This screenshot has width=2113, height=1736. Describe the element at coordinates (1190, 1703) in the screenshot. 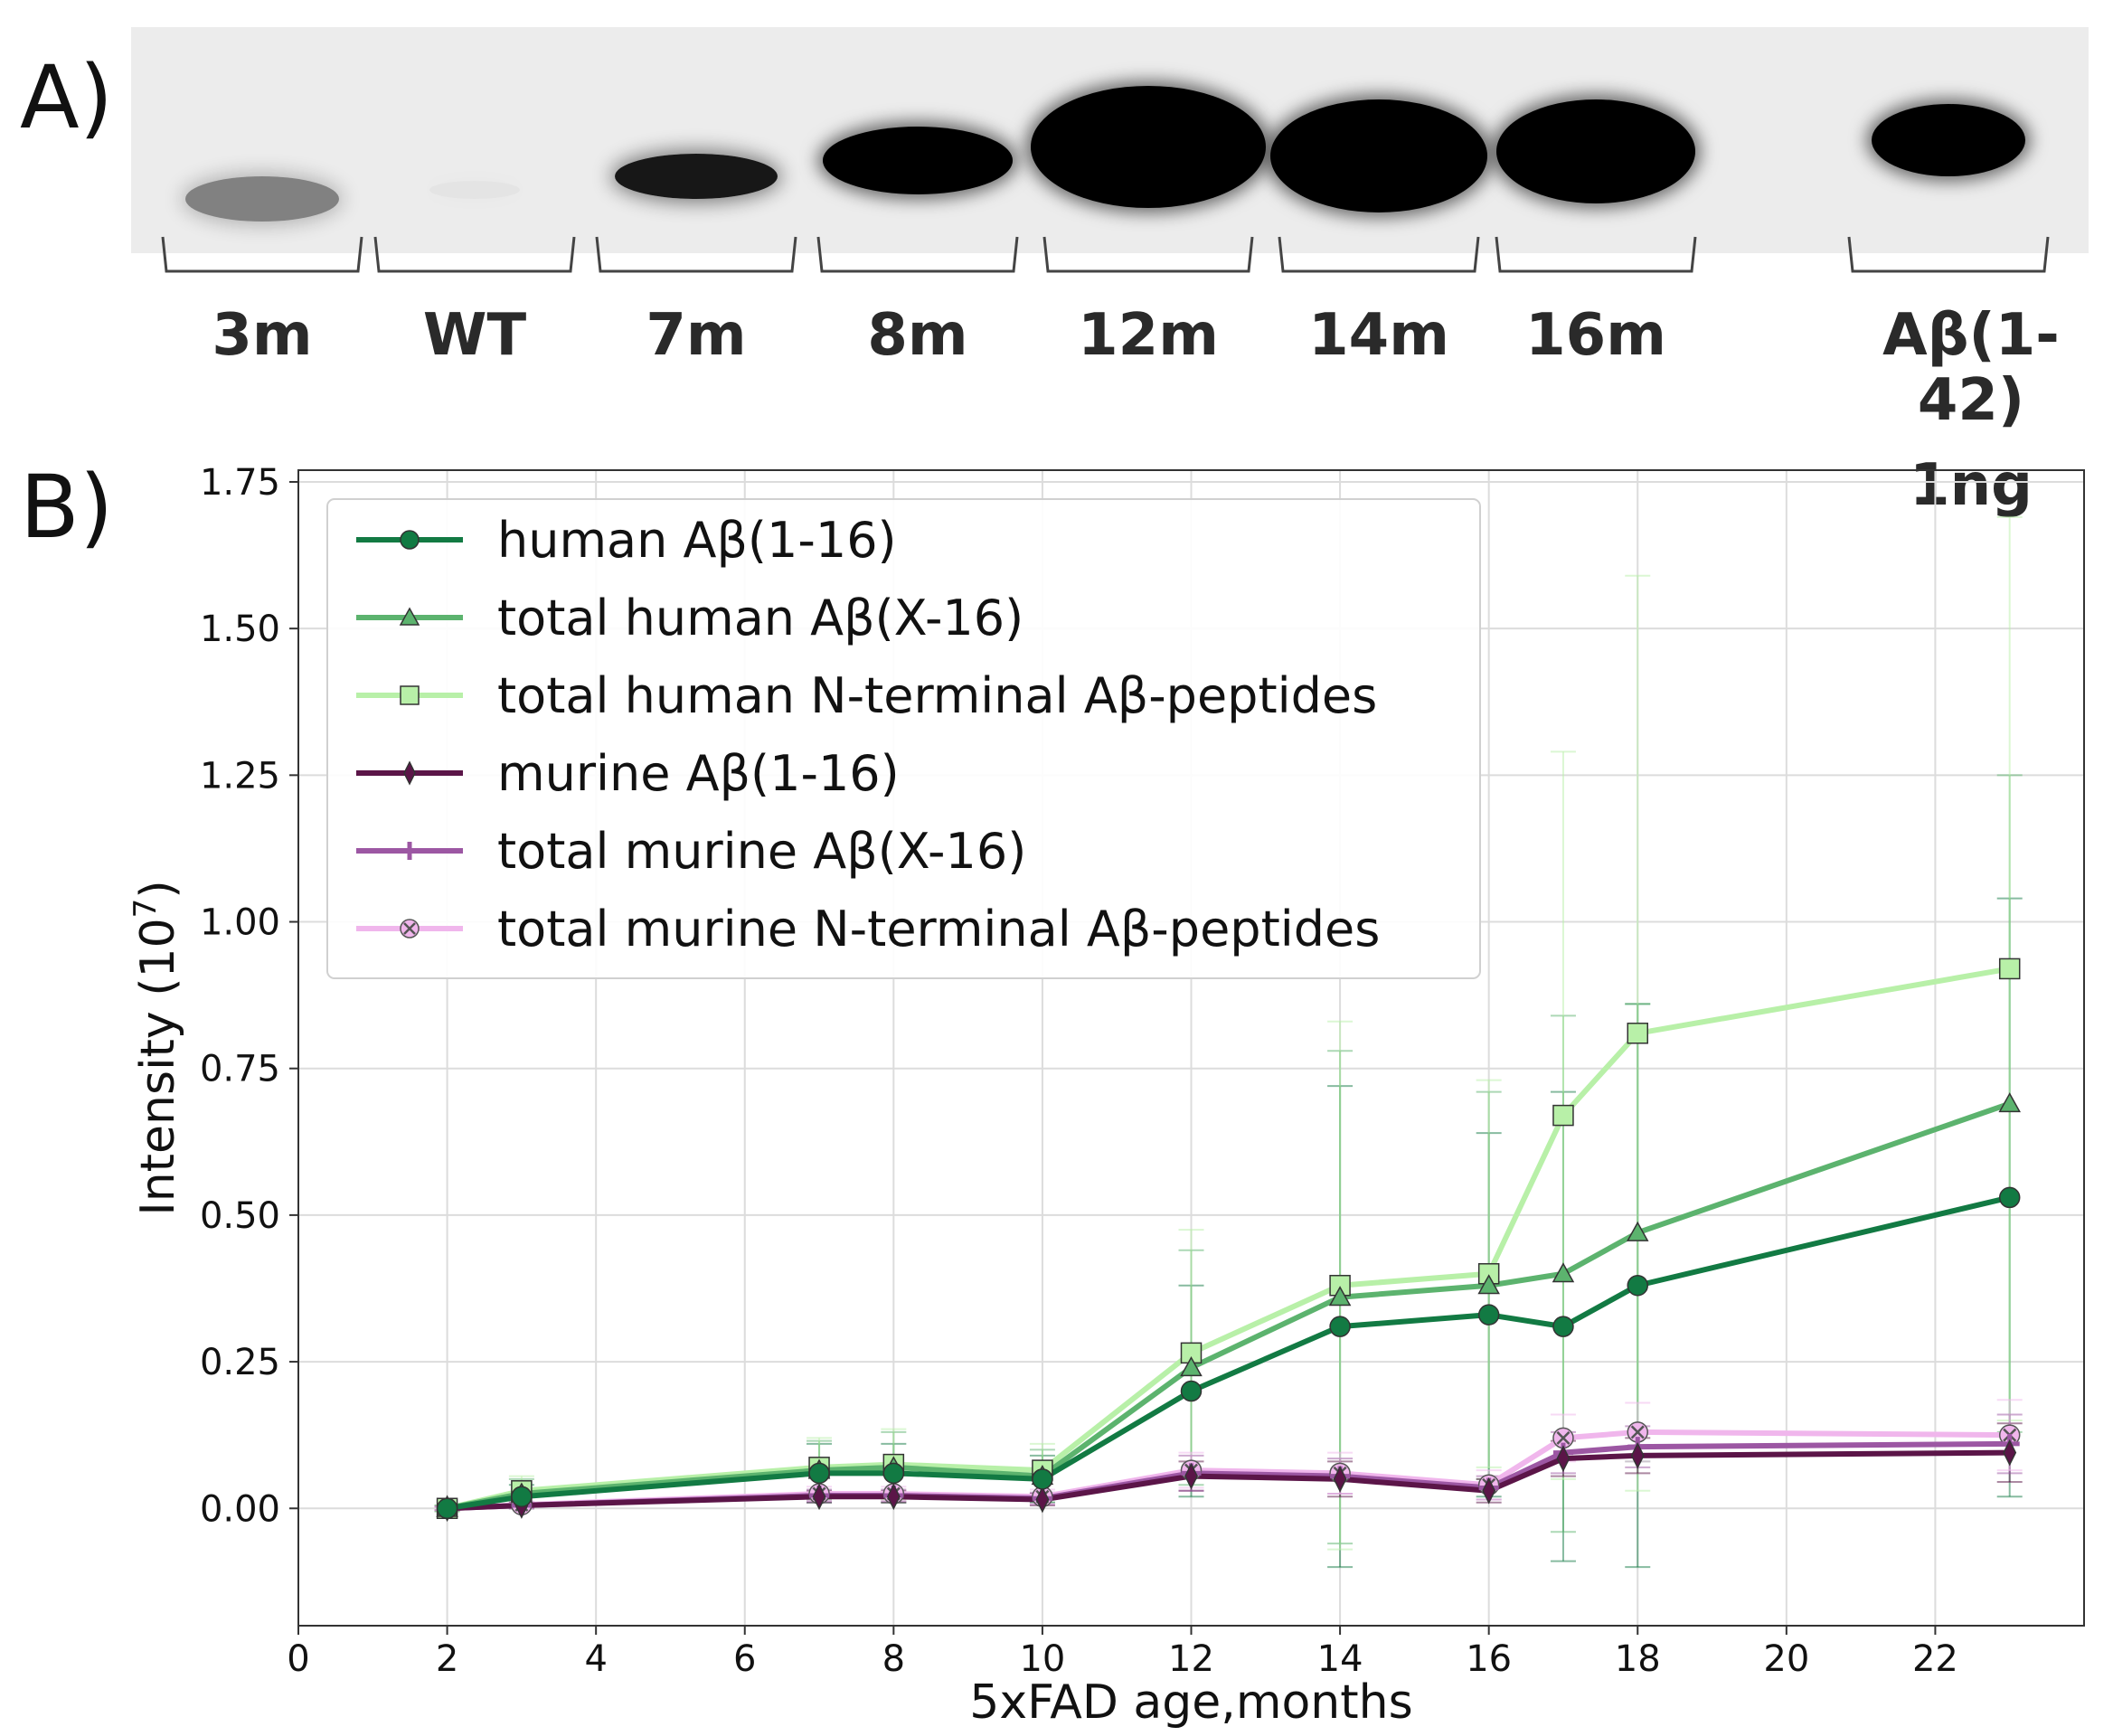

I see `x-axis-title: 5xFAD age,months` at that location.